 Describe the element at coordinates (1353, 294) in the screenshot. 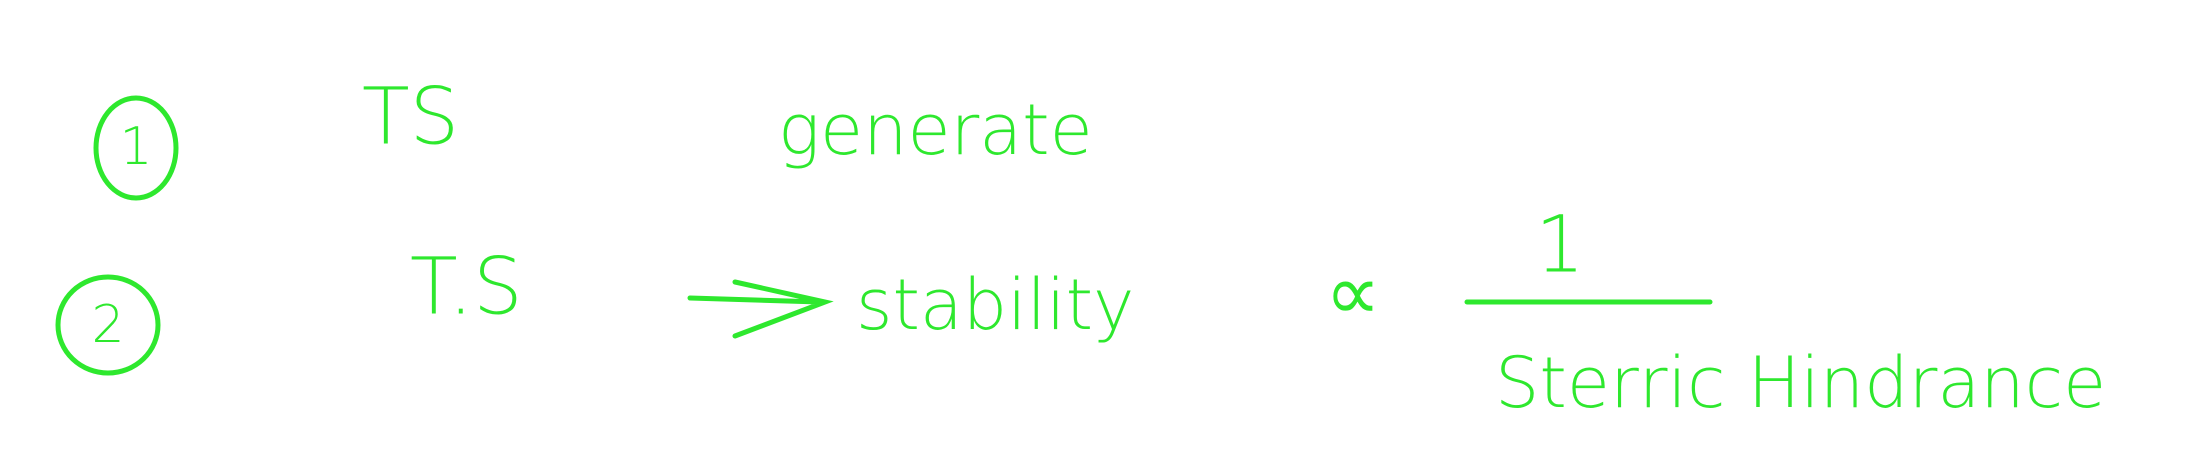

I see `proportional-sign: ∝` at that location.